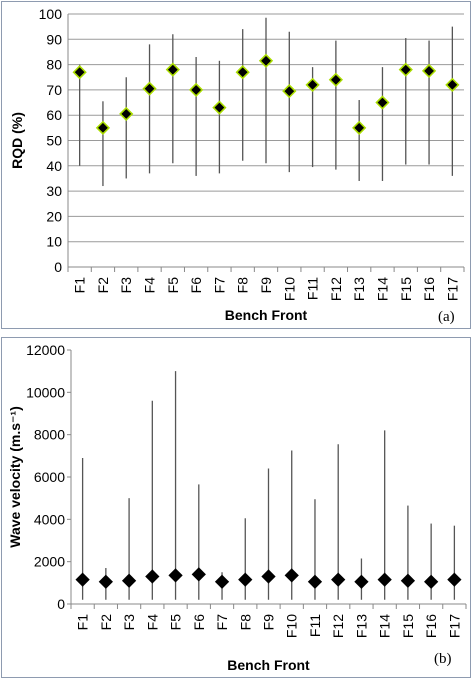  Describe the element at coordinates (49, 435) in the screenshot. I see `y-tick-label: 8000` at that location.